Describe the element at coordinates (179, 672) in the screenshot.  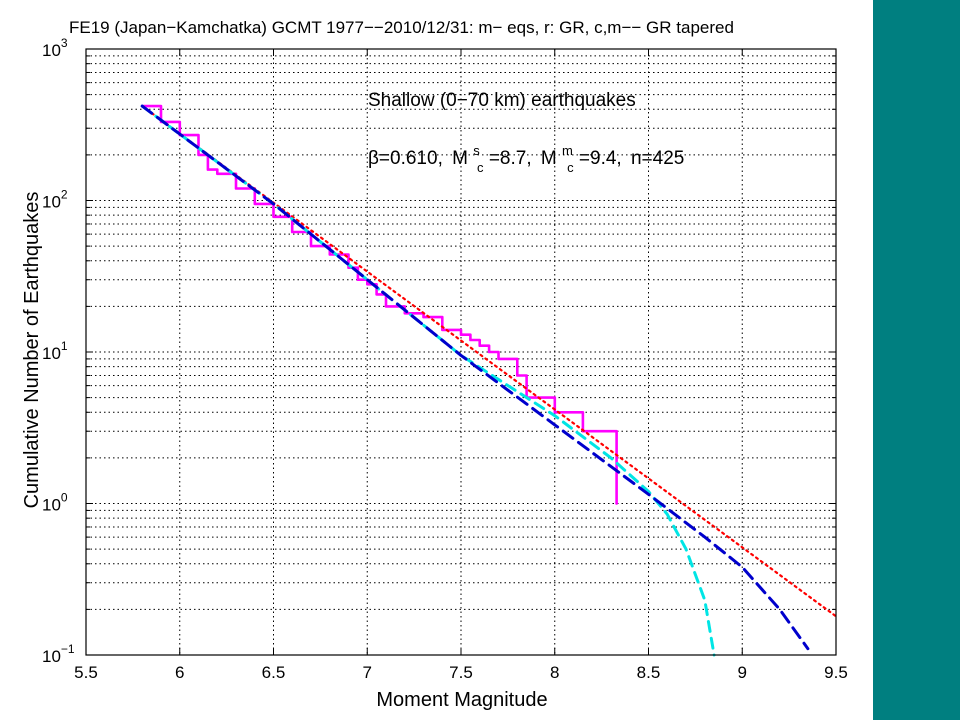
I see `x-tick-label: 6` at that location.